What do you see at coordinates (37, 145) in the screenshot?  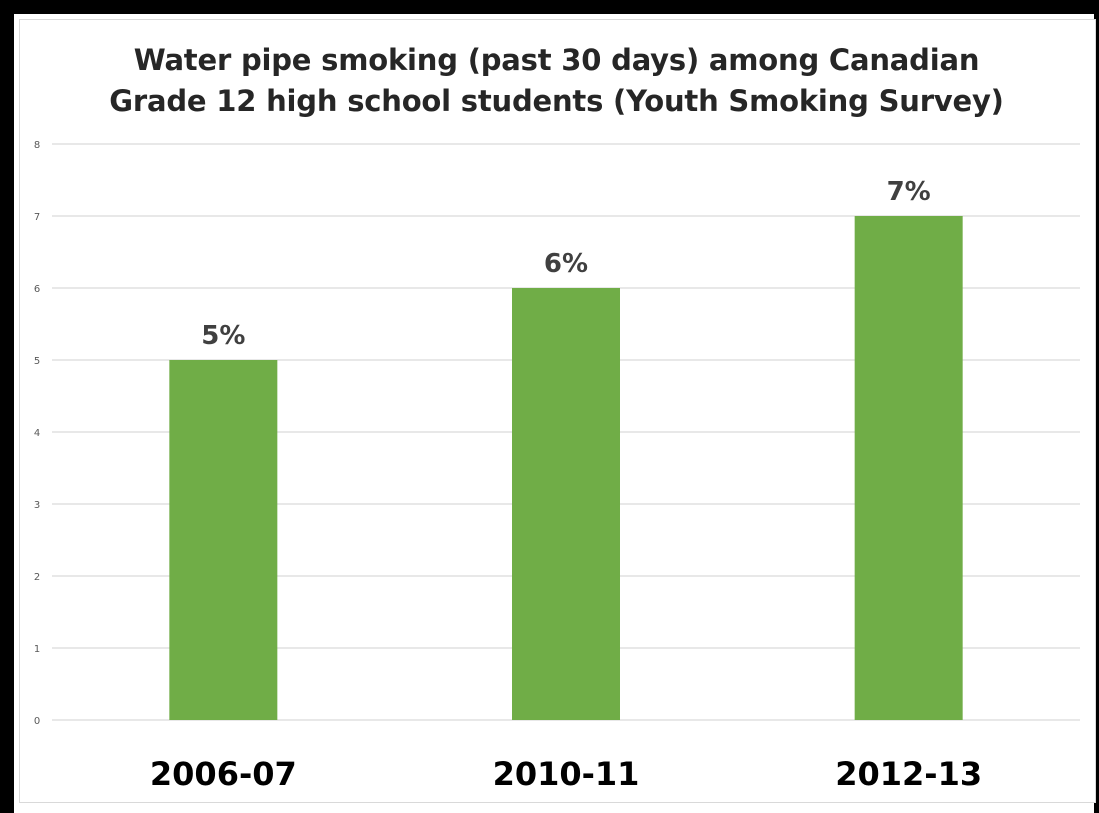 I see `y-tick-label: 8` at bounding box center [37, 145].